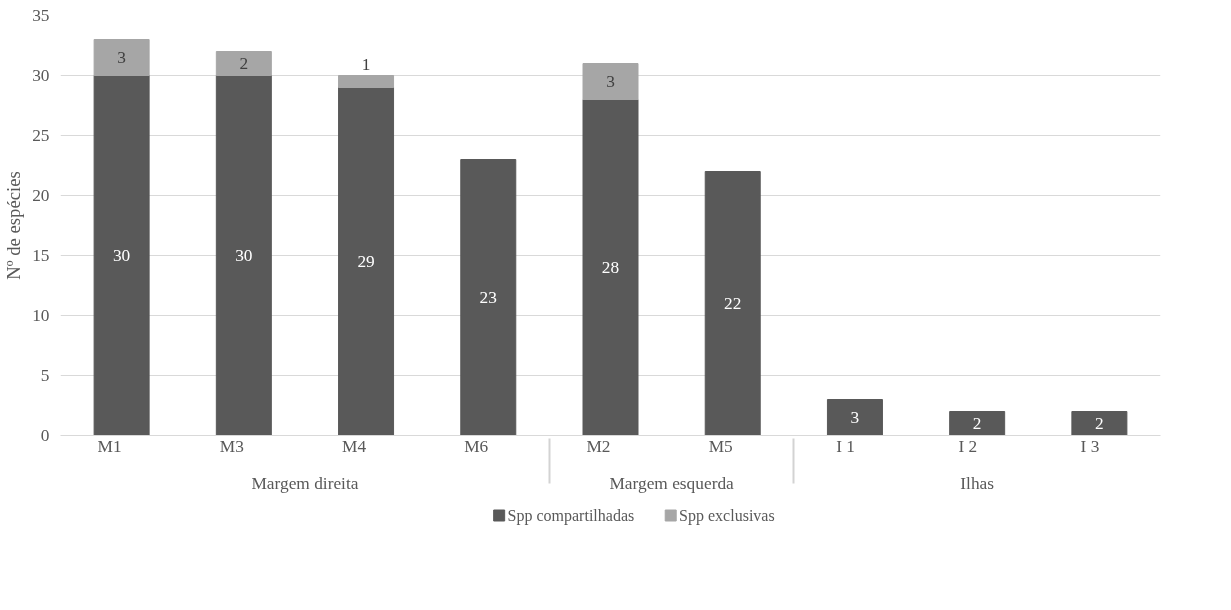 The height and width of the screenshot is (610, 1231). Describe the element at coordinates (45, 375) in the screenshot. I see `y-tick-label: 5` at that location.